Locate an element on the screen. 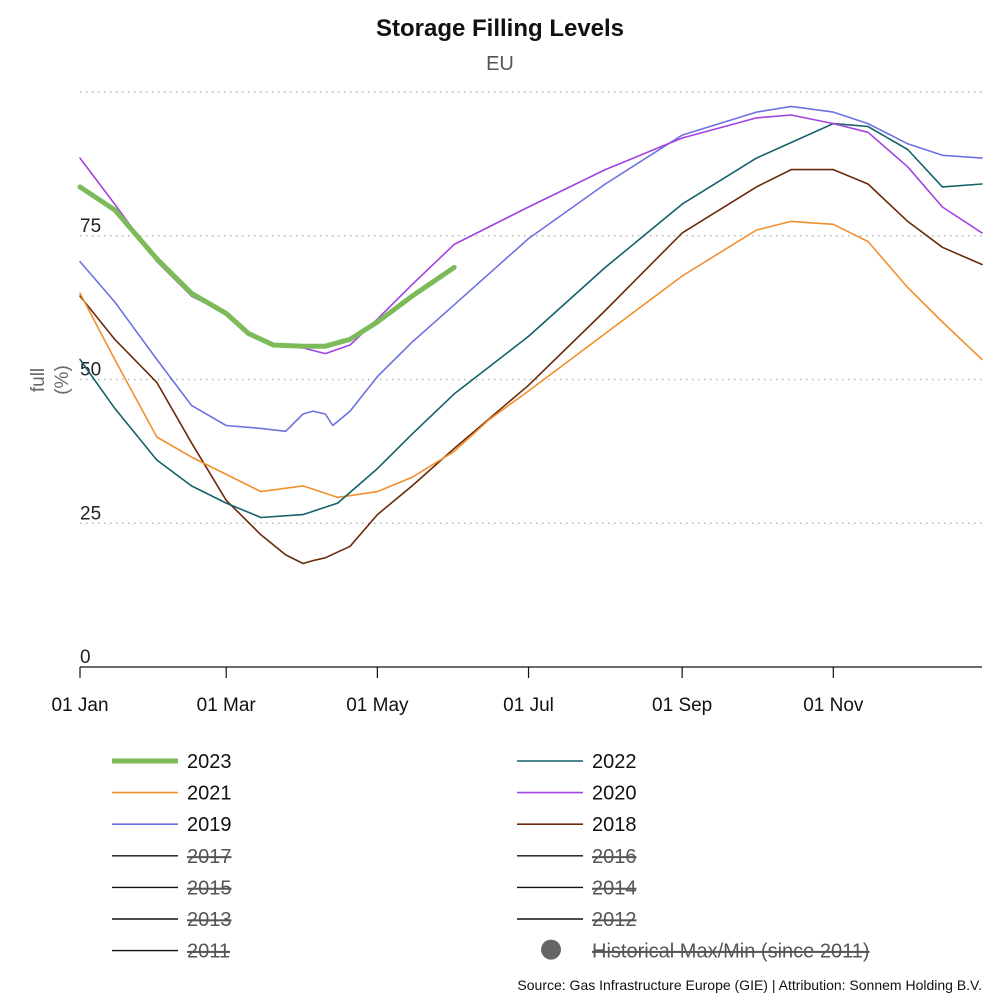 The height and width of the screenshot is (1000, 1000). legend-label-historical-max-min-since-2011: Historical Max/Min (since 2011) is located at coordinates (731, 952).